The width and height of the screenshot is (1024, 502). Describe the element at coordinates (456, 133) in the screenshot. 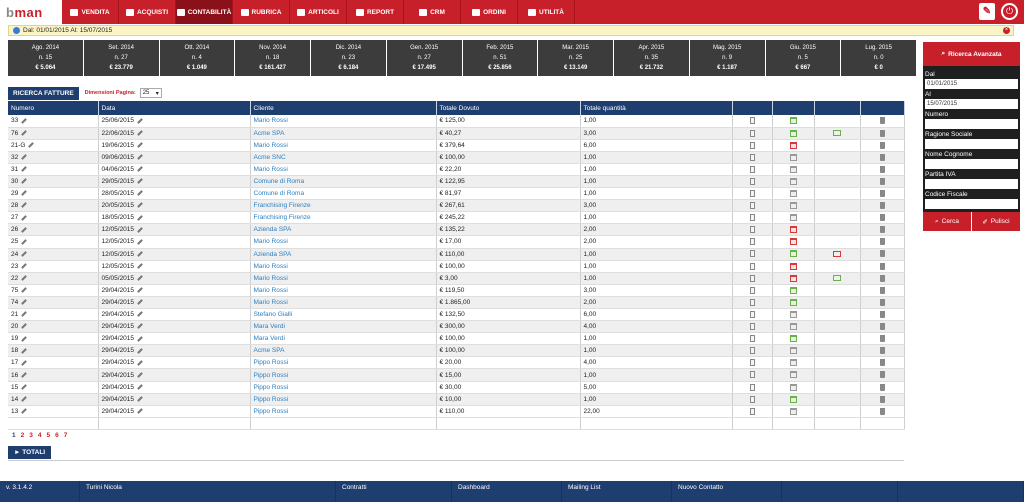

I see `table-row: 76 22/06/2015 Acme SPA € 40,27 3,00` at that location.